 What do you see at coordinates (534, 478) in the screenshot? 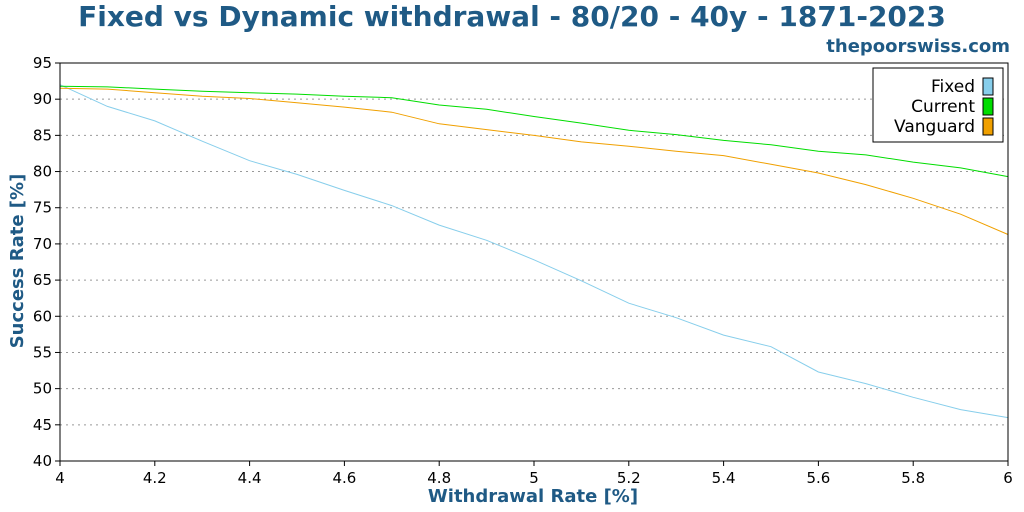
I see `x-tick-label: 5` at bounding box center [534, 478].